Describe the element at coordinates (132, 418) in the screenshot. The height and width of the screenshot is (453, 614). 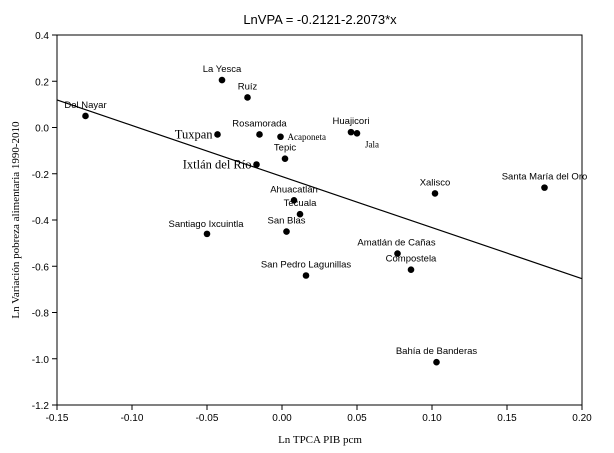
I see `x-tick-label: -0.10` at that location.